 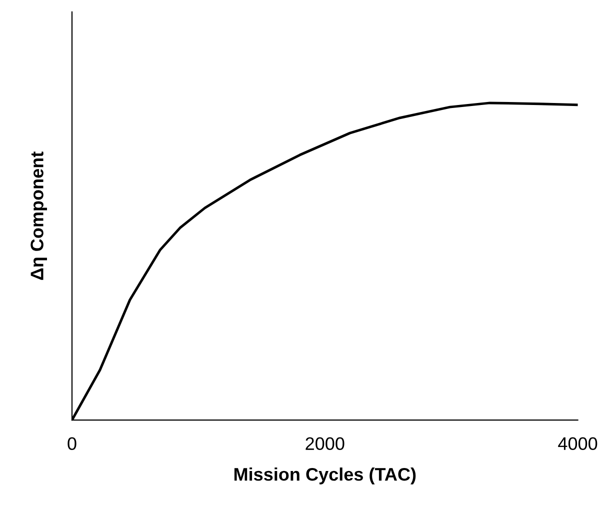 What do you see at coordinates (72, 443) in the screenshot?
I see `x-tick-label: 0` at bounding box center [72, 443].